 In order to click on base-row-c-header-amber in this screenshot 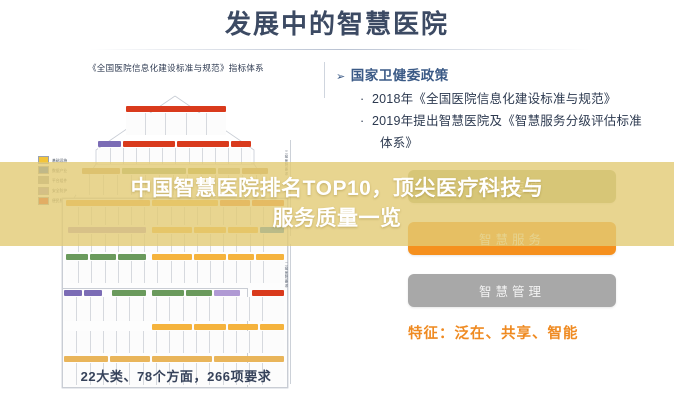, I will do `click(172, 257)`.